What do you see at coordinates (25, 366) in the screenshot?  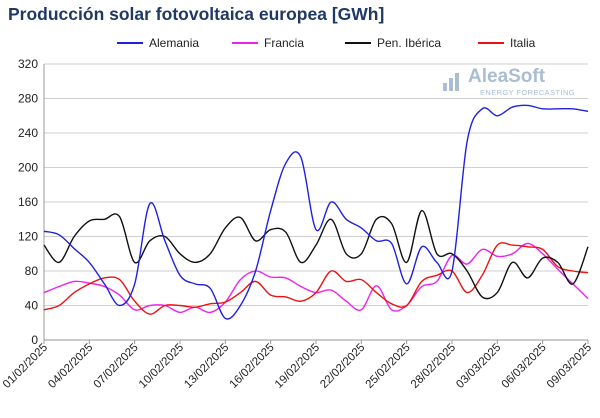 I see `x-tick-label-01-02-2025: 01/02/2025` at bounding box center [25, 366].